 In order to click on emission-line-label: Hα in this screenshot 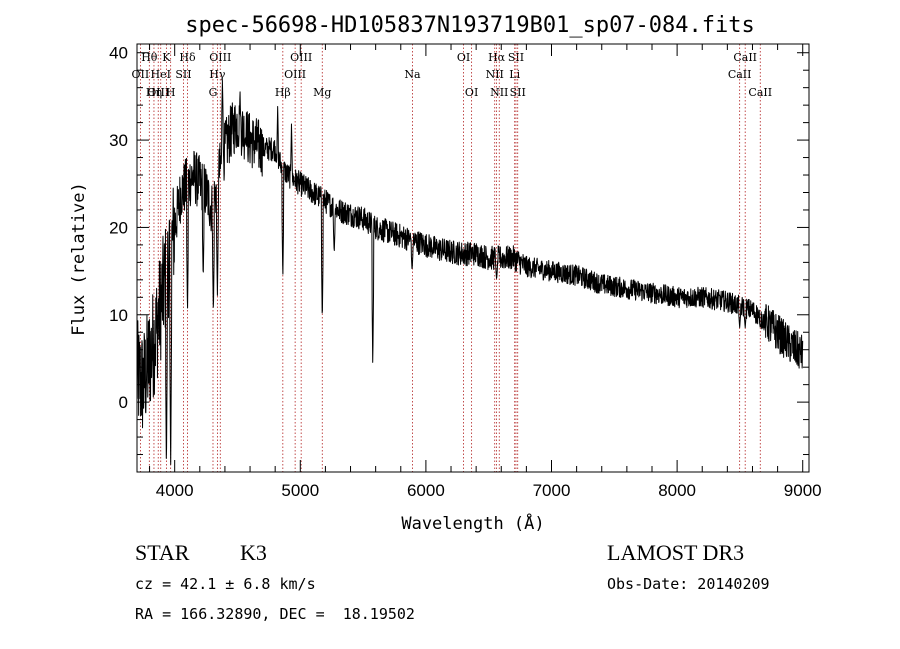, I will do `click(497, 57)`.